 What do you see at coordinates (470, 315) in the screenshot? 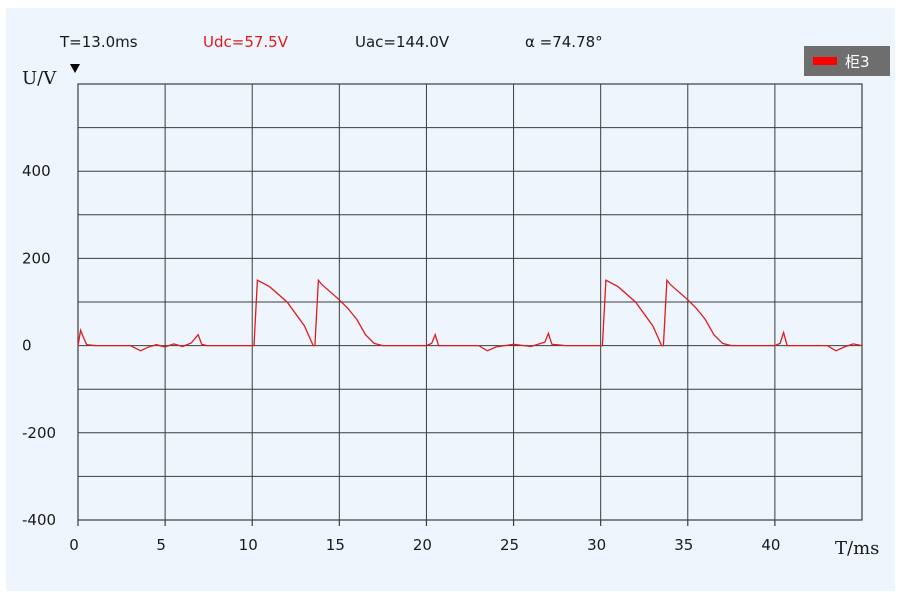
I see `series-line` at bounding box center [470, 315].